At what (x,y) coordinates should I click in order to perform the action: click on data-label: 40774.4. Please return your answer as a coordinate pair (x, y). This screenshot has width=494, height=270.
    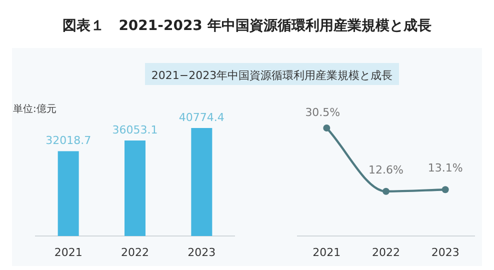
    Looking at the image, I should click on (201, 117).